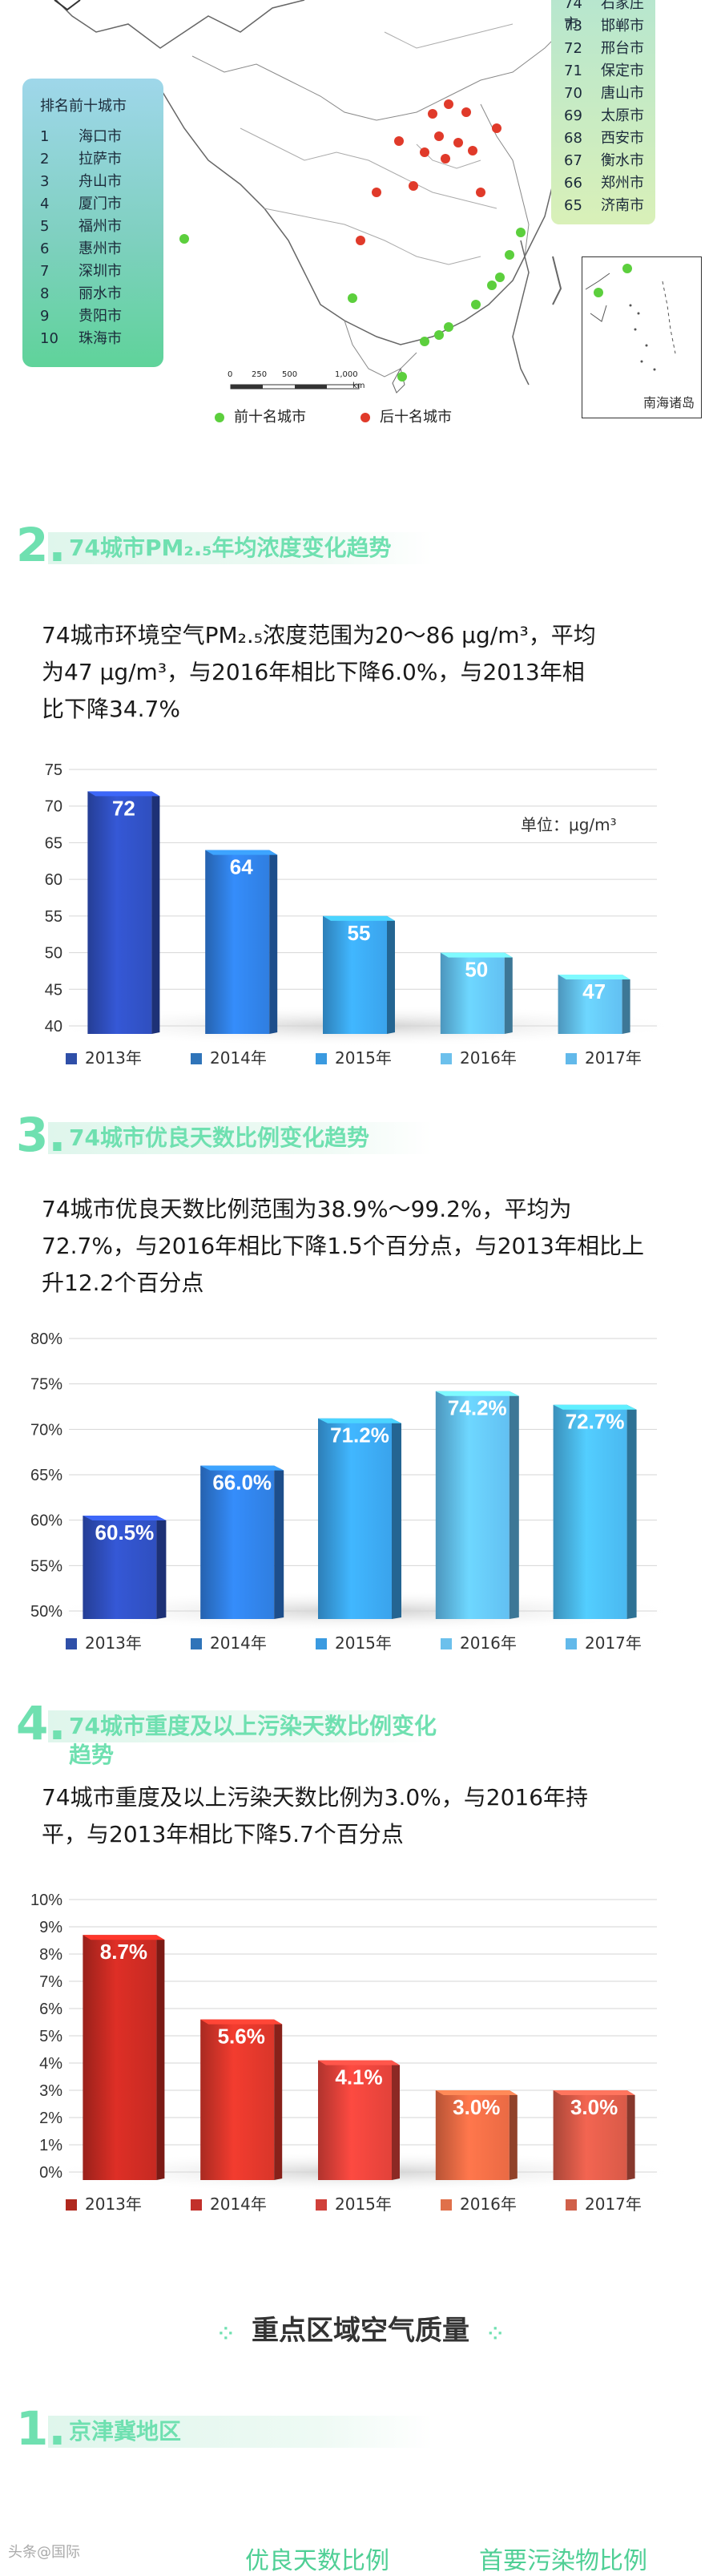  What do you see at coordinates (123, 1952) in the screenshot?
I see `bar-value-label: 8.7%` at bounding box center [123, 1952].